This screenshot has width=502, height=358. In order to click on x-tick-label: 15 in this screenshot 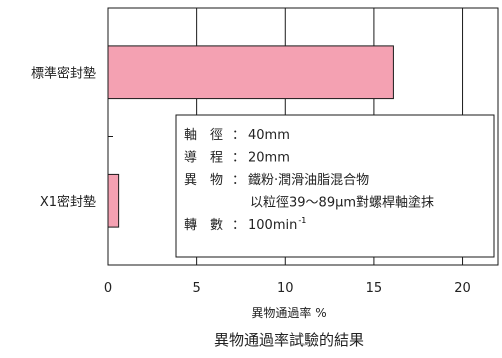, I will do `click(374, 288)`.